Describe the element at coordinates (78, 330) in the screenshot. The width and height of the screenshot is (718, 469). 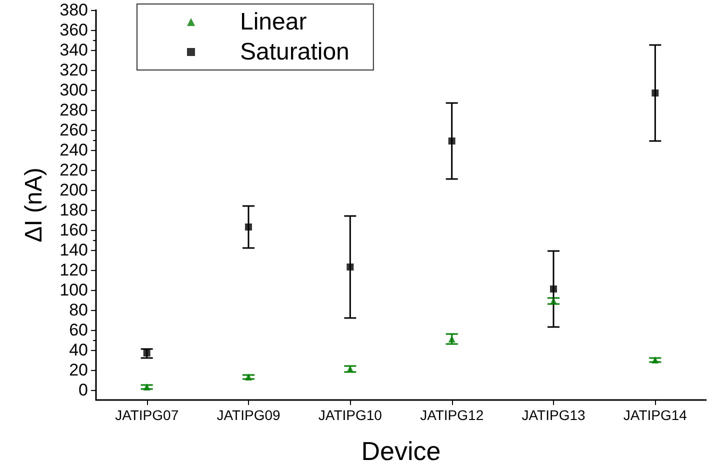
I see `y-tick-label: 60` at that location.